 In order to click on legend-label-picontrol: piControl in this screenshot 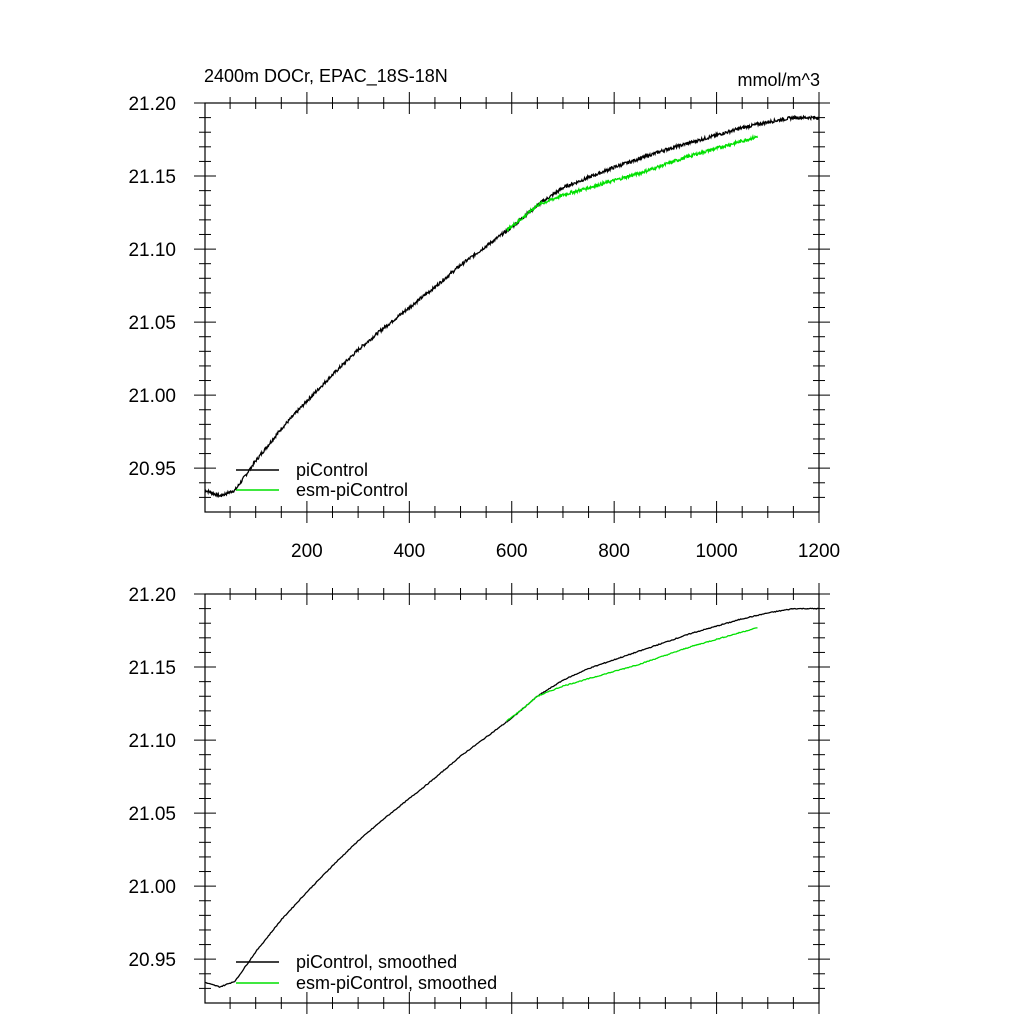, I will do `click(332, 470)`.